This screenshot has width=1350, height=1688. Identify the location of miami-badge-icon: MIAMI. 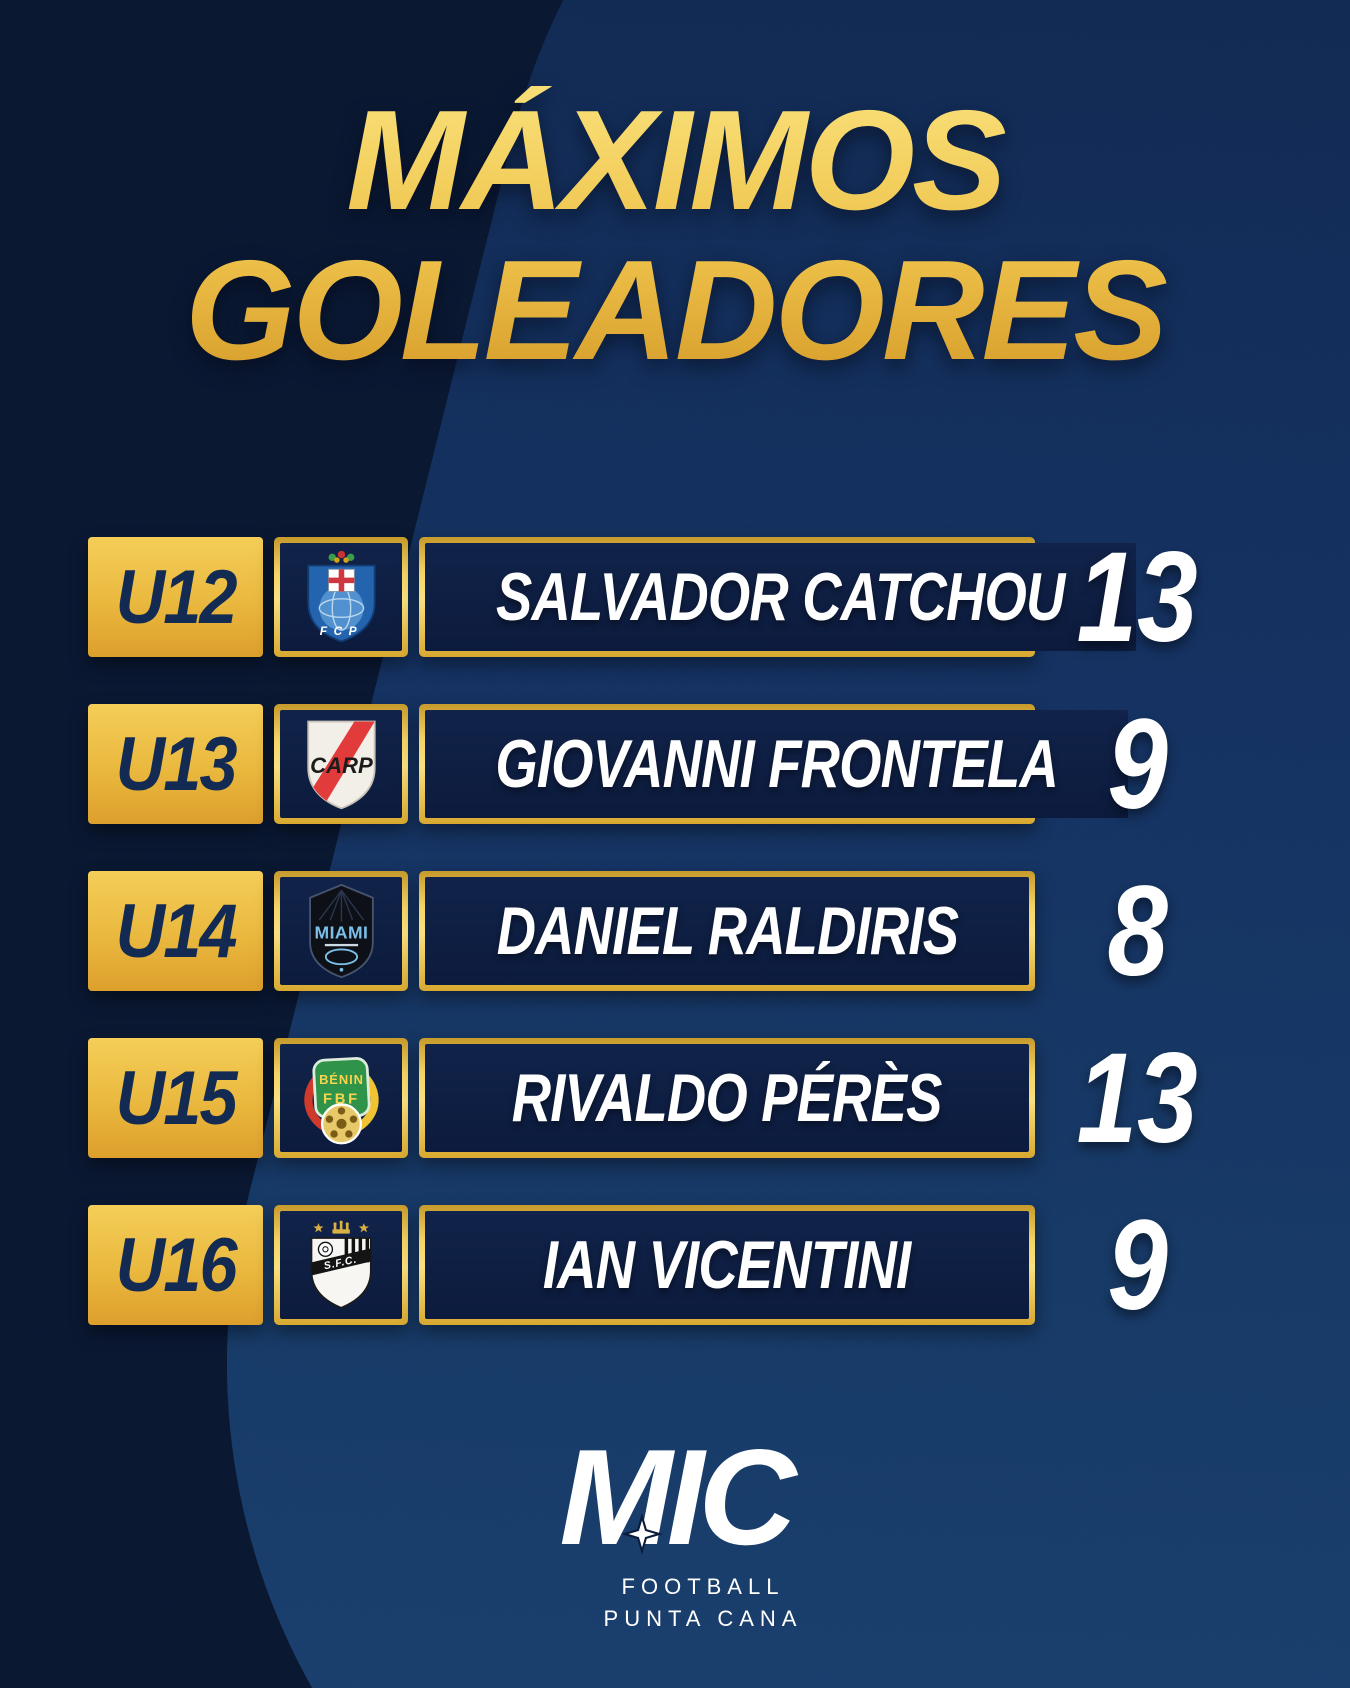
(341, 931).